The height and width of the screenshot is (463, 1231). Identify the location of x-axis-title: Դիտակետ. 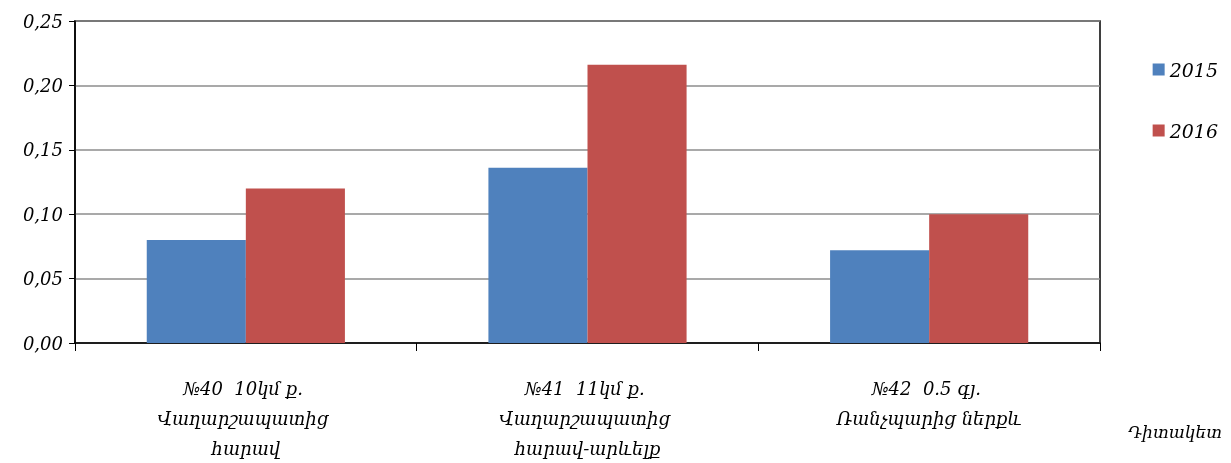
(1175, 431).